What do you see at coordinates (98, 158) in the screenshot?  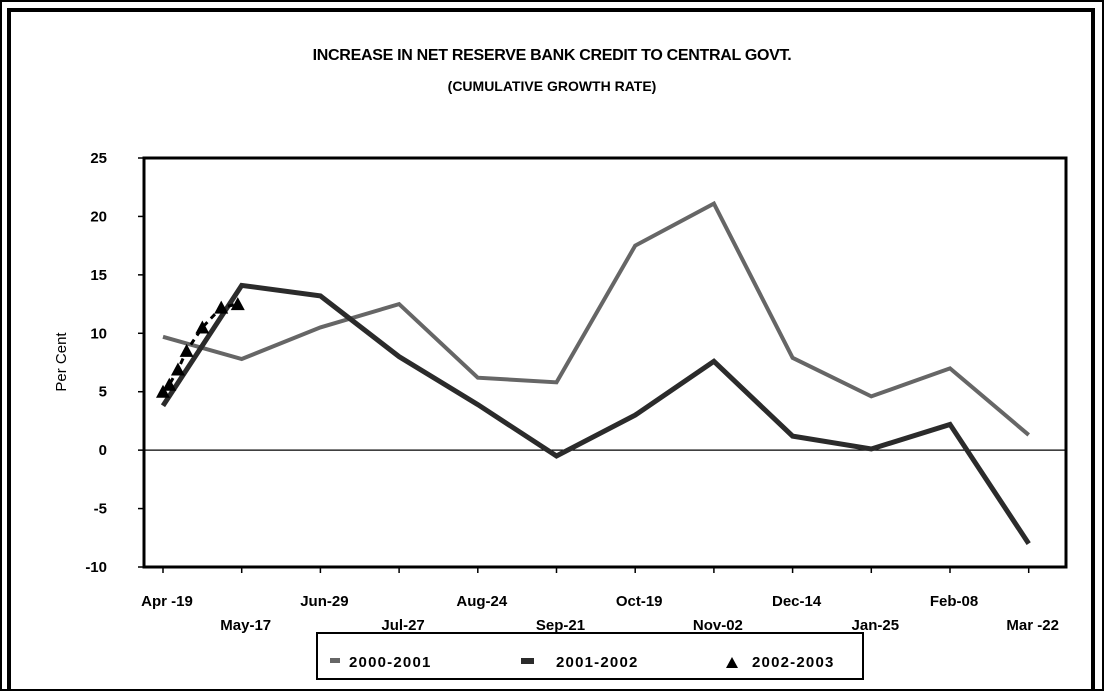 I see `y-tick-label: 25` at bounding box center [98, 158].